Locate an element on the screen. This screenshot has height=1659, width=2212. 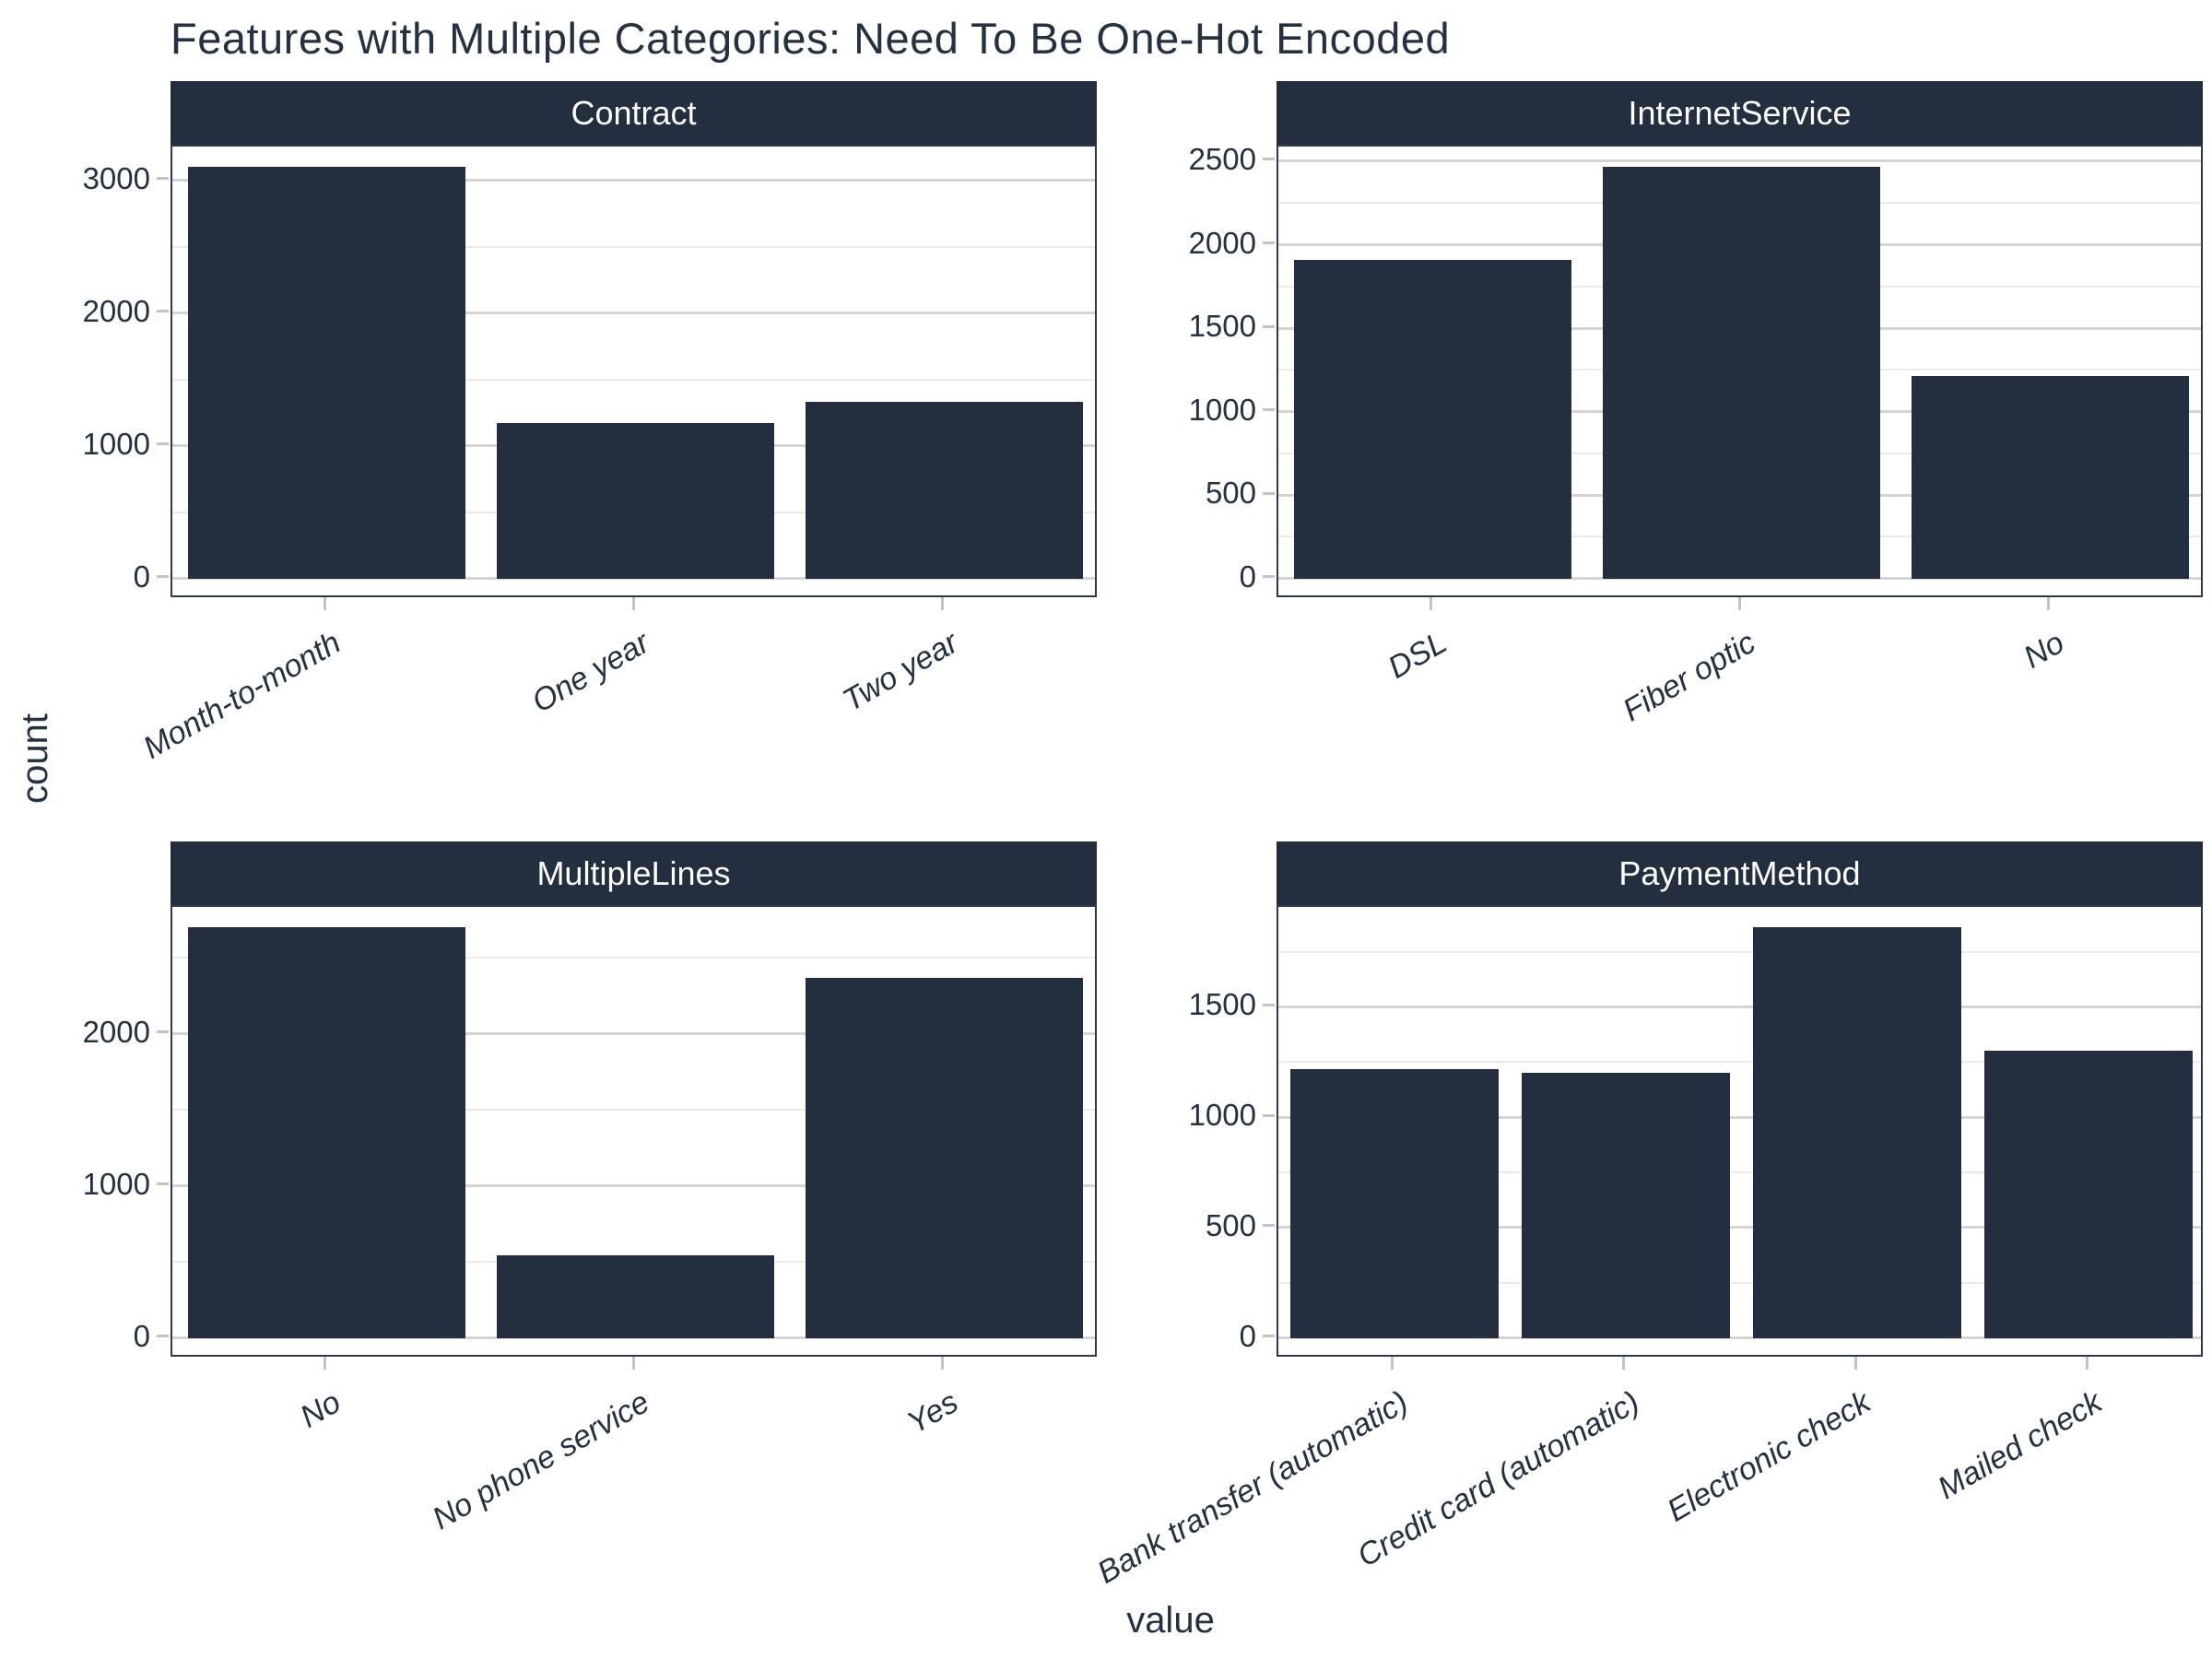
y-tick-label: 2500 is located at coordinates (1222, 158).